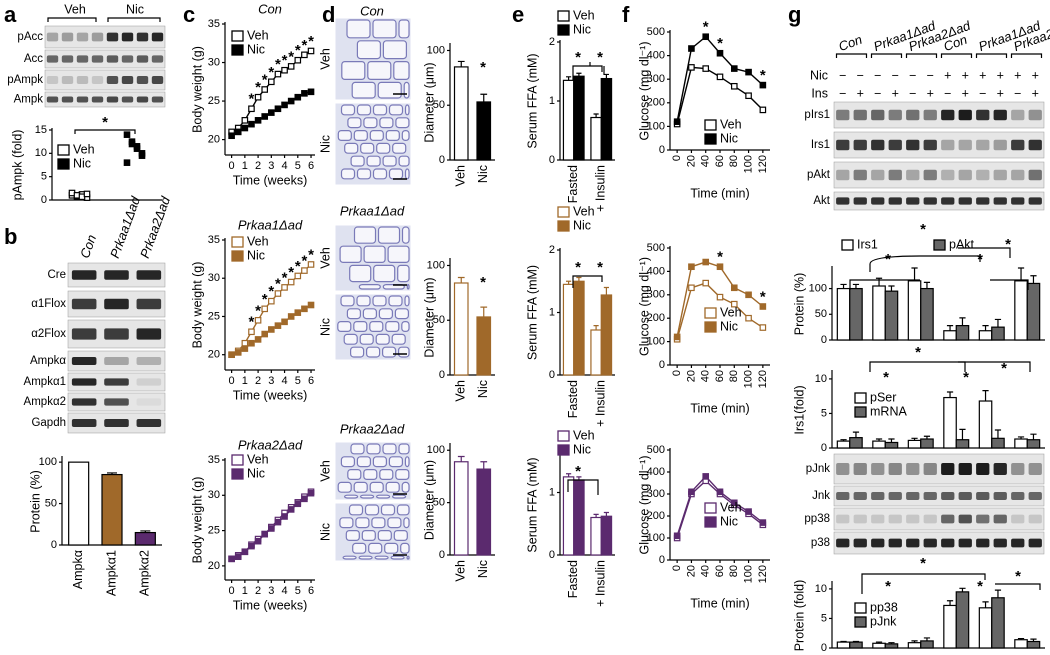 Image resolution: width=1050 pixels, height=655 pixels. I want to click on y-tick-label: 100, so click(436, 50).